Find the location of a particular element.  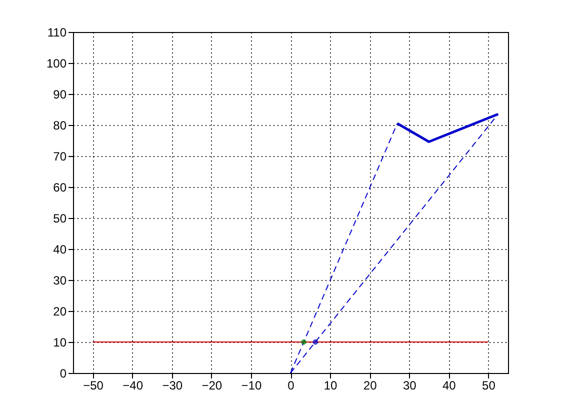

x-tick-label: 10 is located at coordinates (331, 385).